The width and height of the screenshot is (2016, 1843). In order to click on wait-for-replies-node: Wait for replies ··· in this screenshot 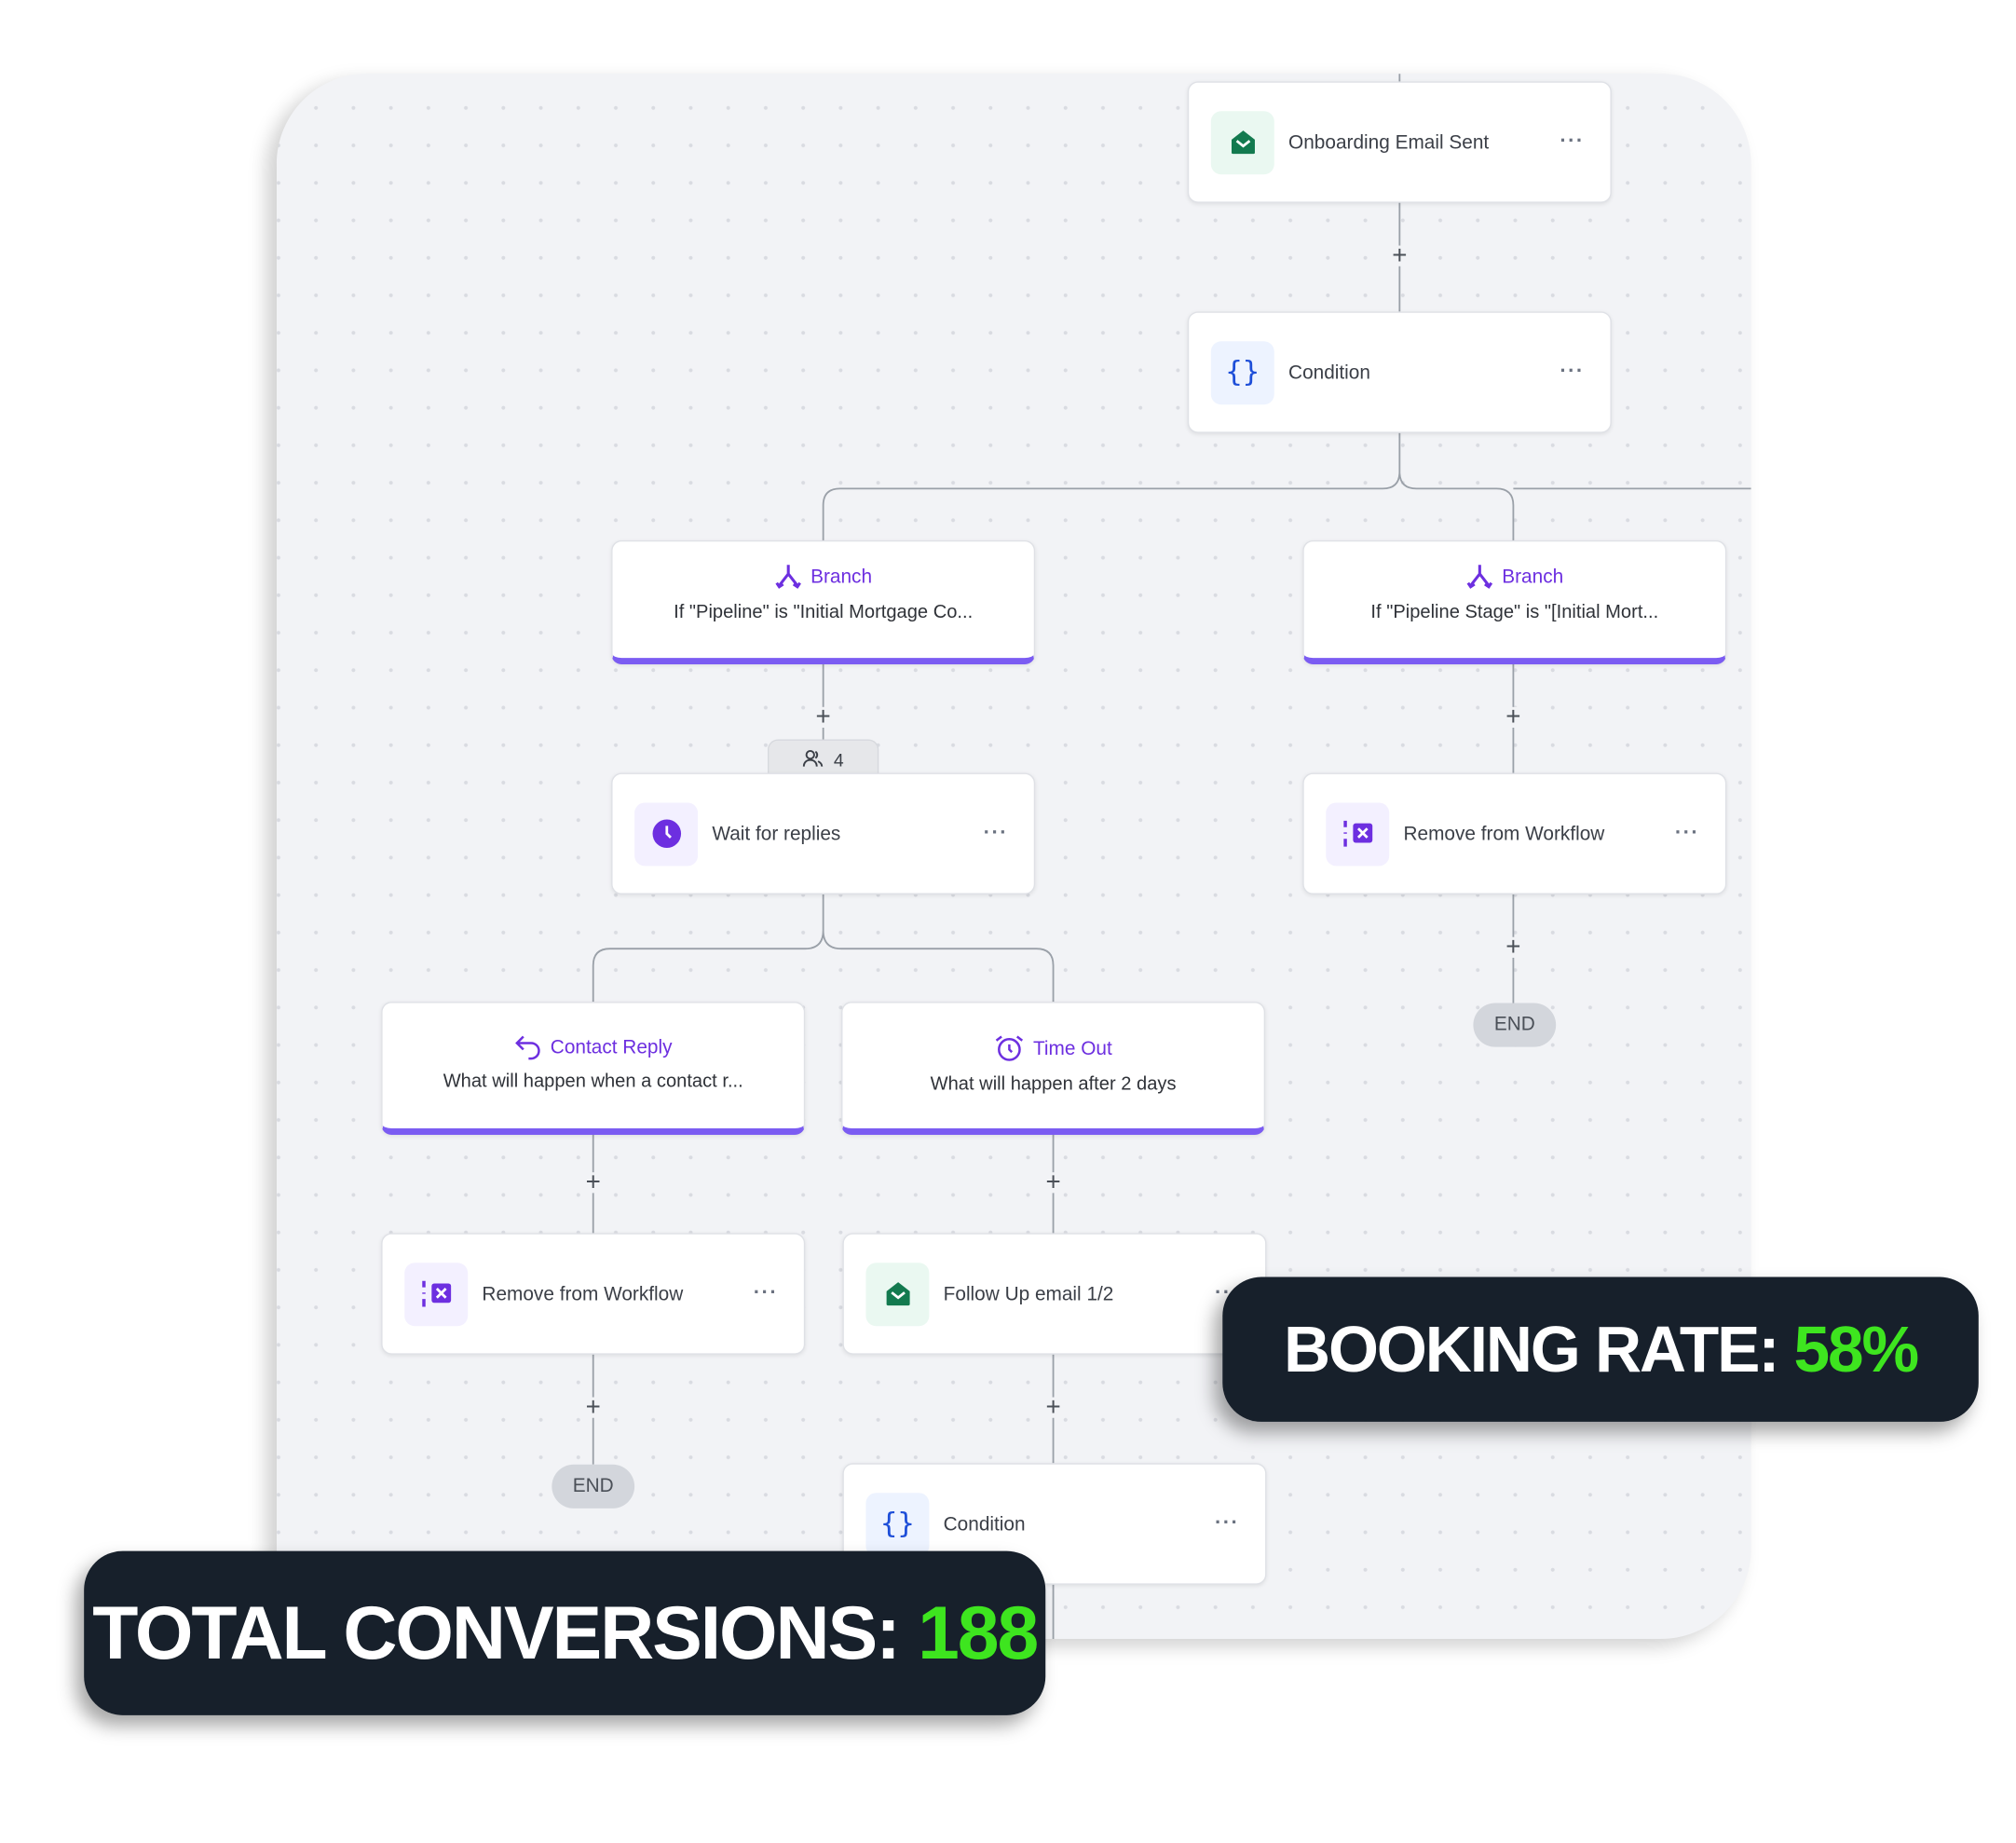, I will do `click(823, 833)`.